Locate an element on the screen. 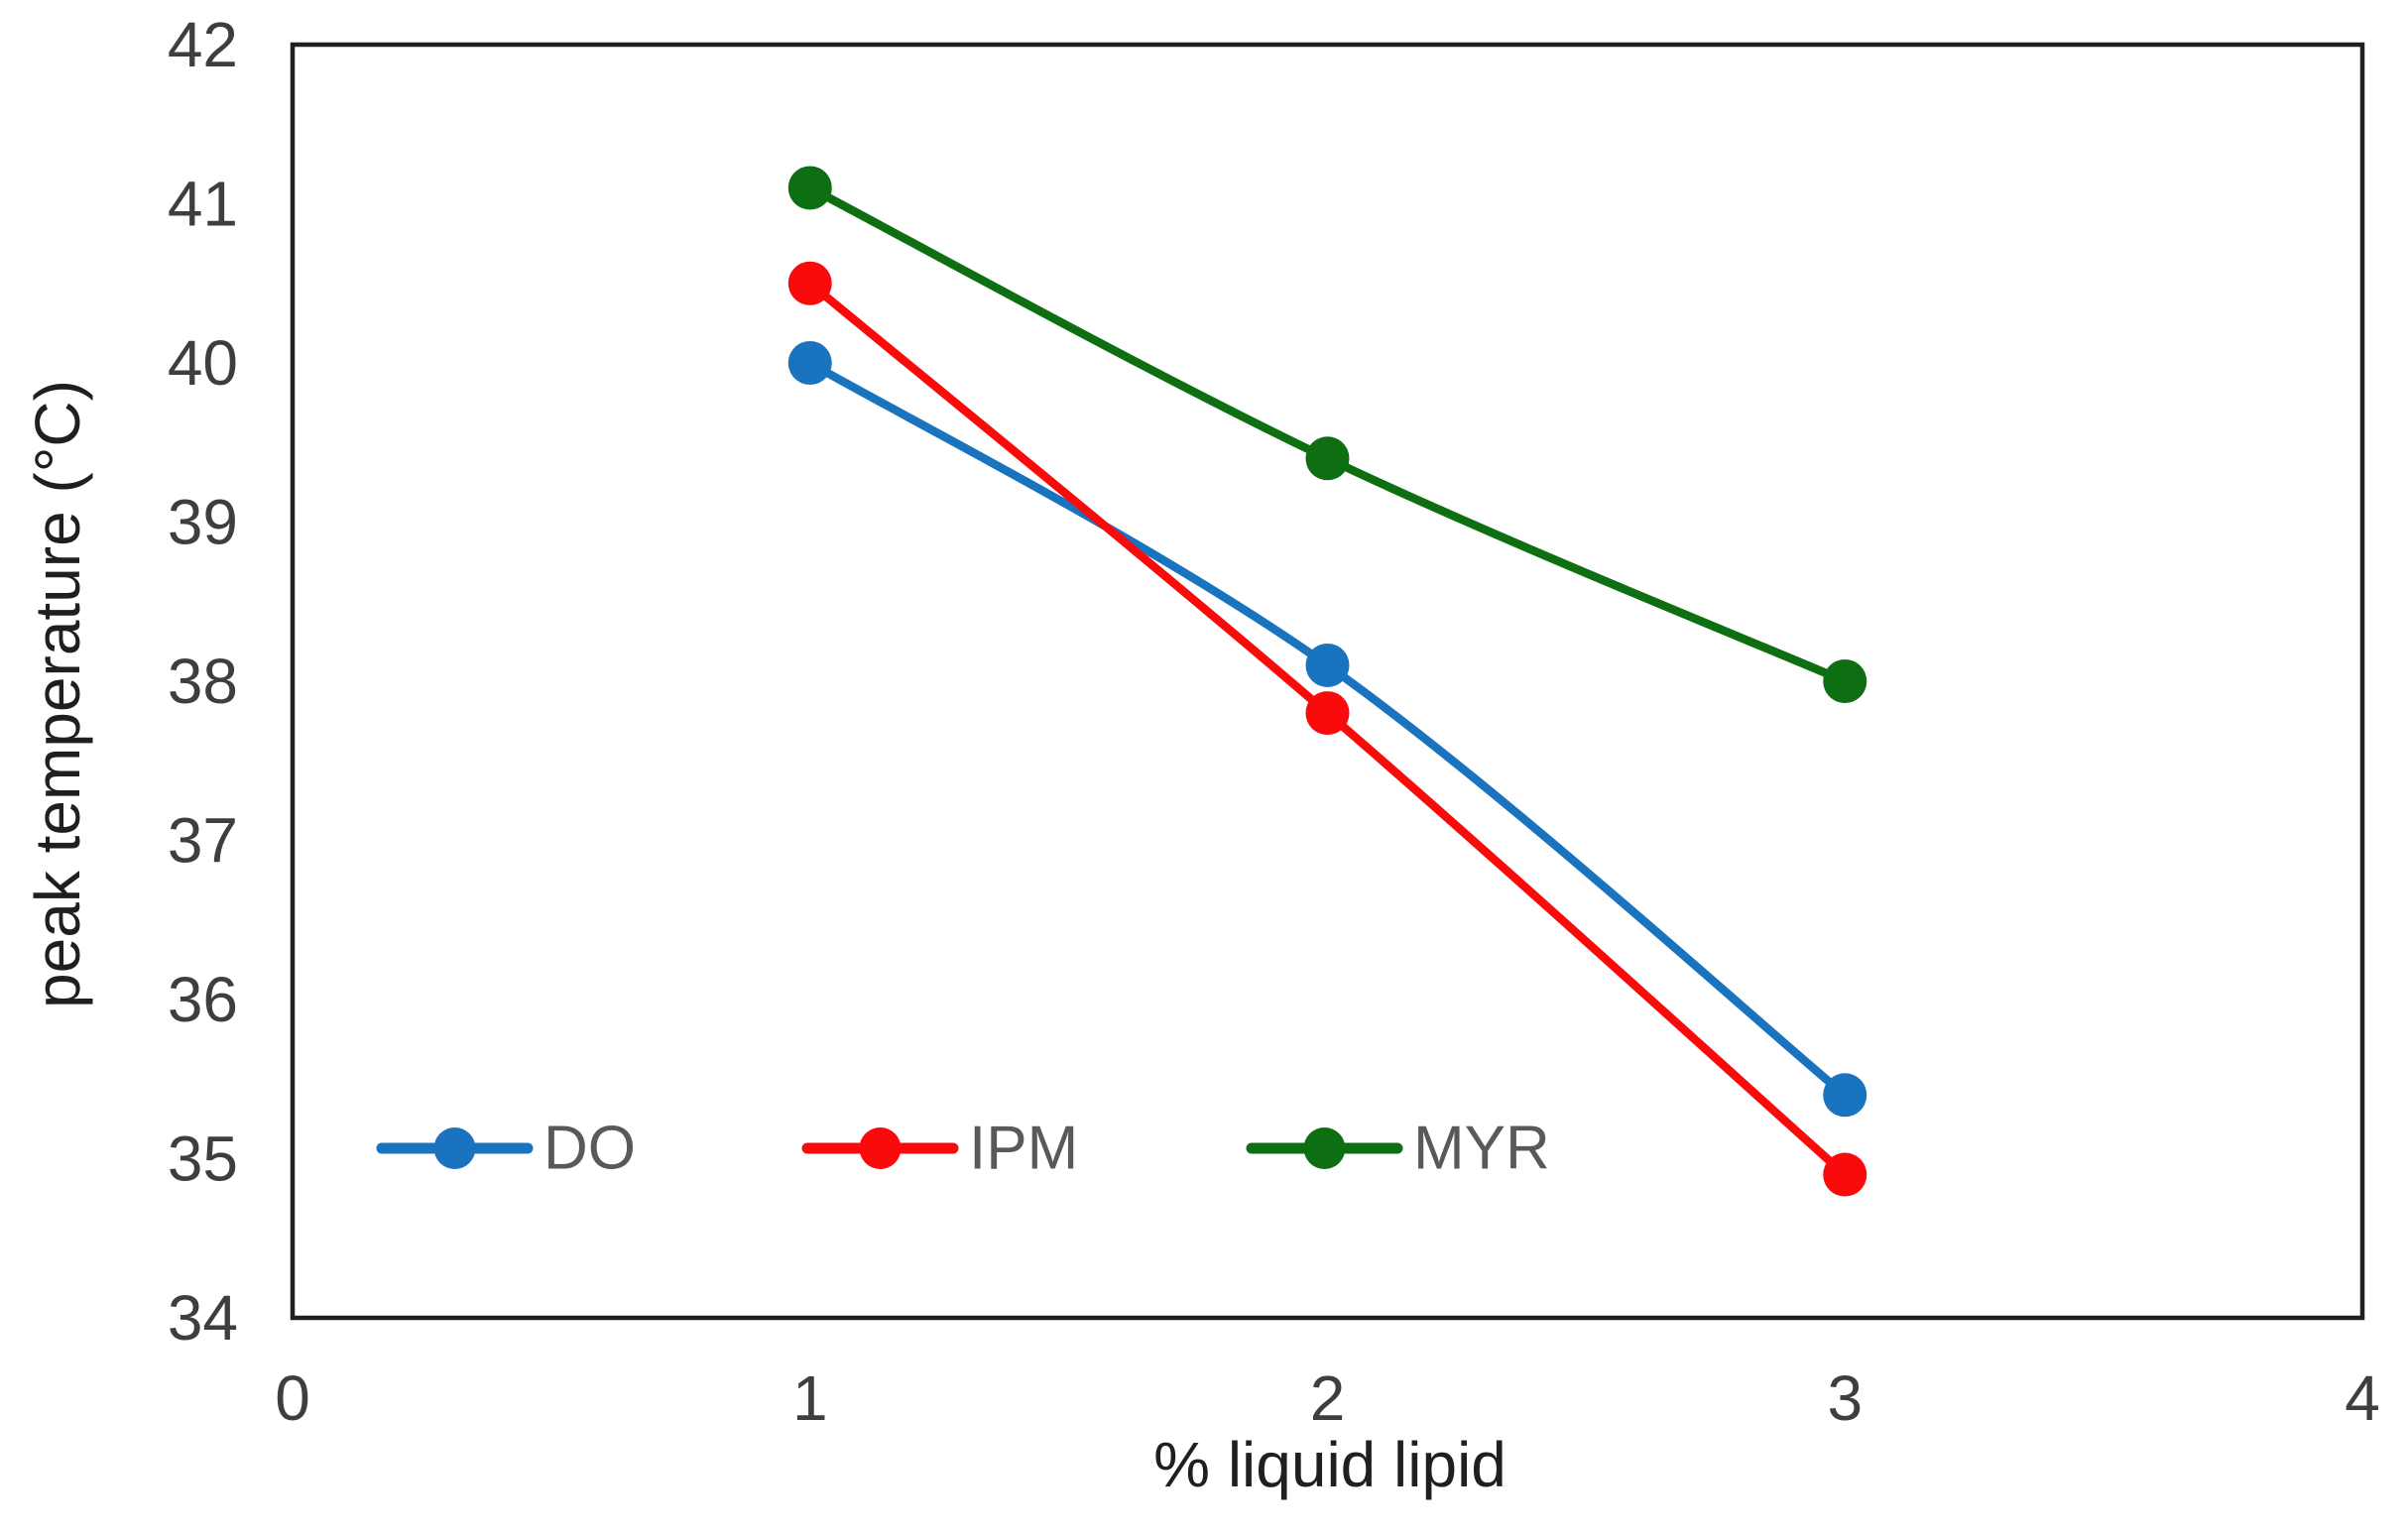 The image size is (2408, 1536). x-tick-label: 1 is located at coordinates (810, 1398).